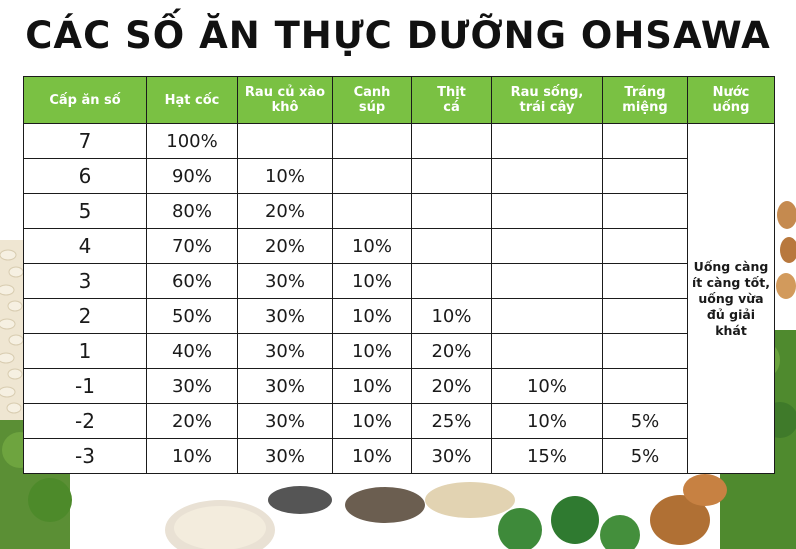 The height and width of the screenshot is (549, 796). I want to click on meat-fish-cell: 10%, so click(451, 316).